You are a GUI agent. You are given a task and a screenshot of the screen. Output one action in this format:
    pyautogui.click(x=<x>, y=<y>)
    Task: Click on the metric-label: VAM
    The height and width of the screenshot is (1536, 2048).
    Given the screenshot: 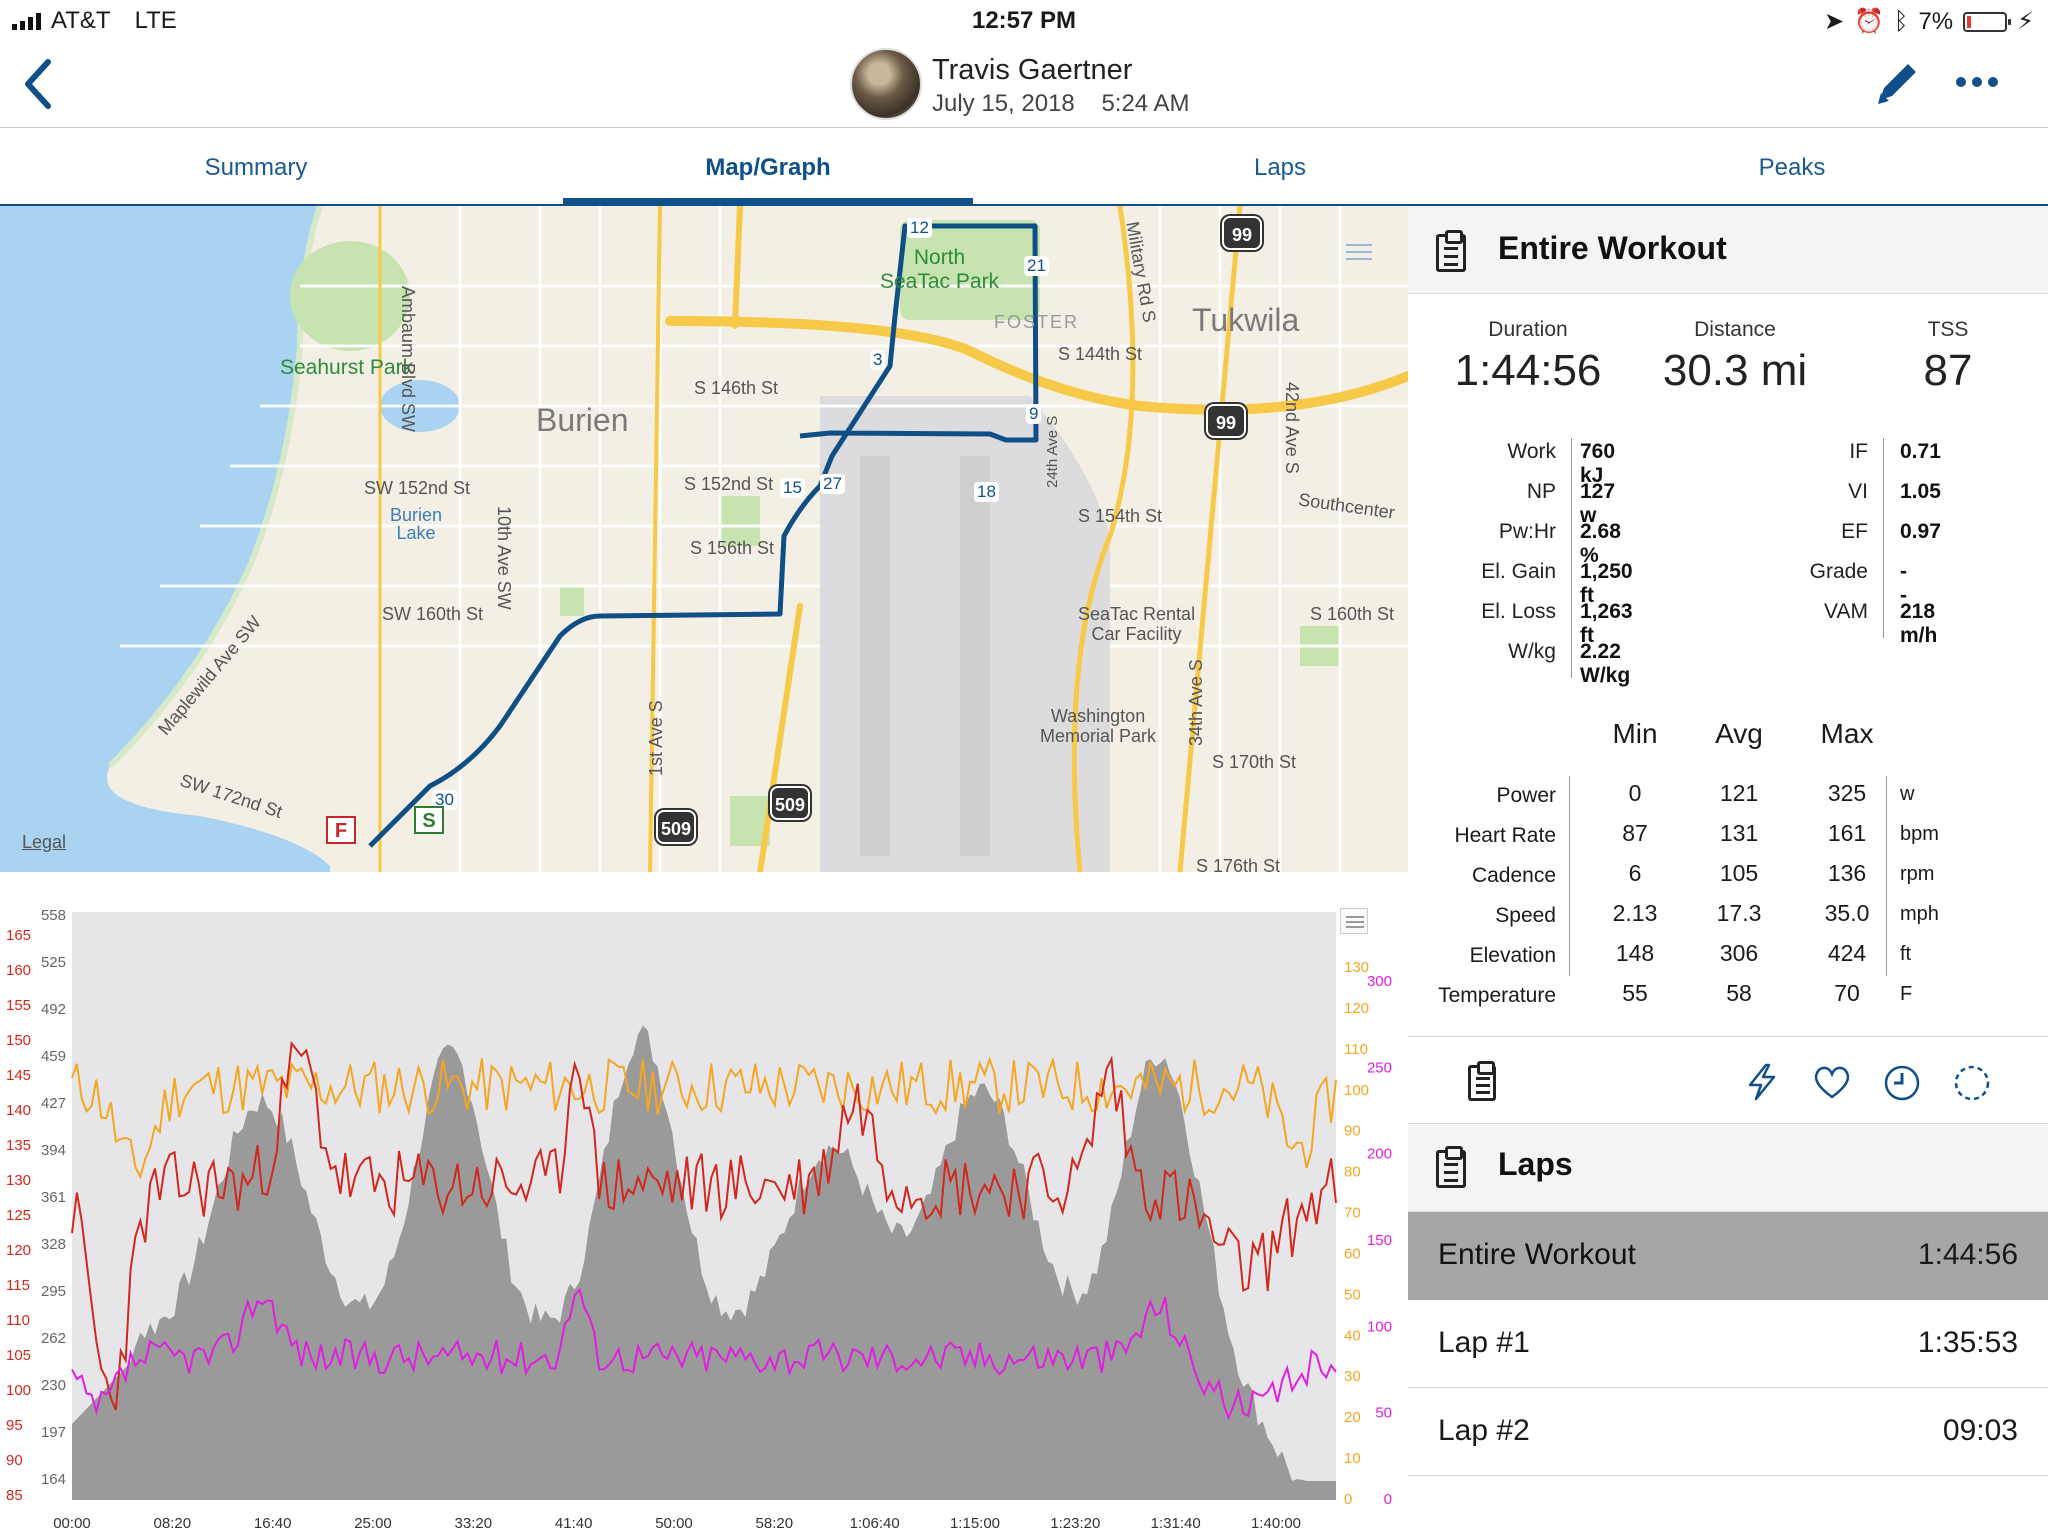 What is the action you would take?
    pyautogui.click(x=1846, y=611)
    